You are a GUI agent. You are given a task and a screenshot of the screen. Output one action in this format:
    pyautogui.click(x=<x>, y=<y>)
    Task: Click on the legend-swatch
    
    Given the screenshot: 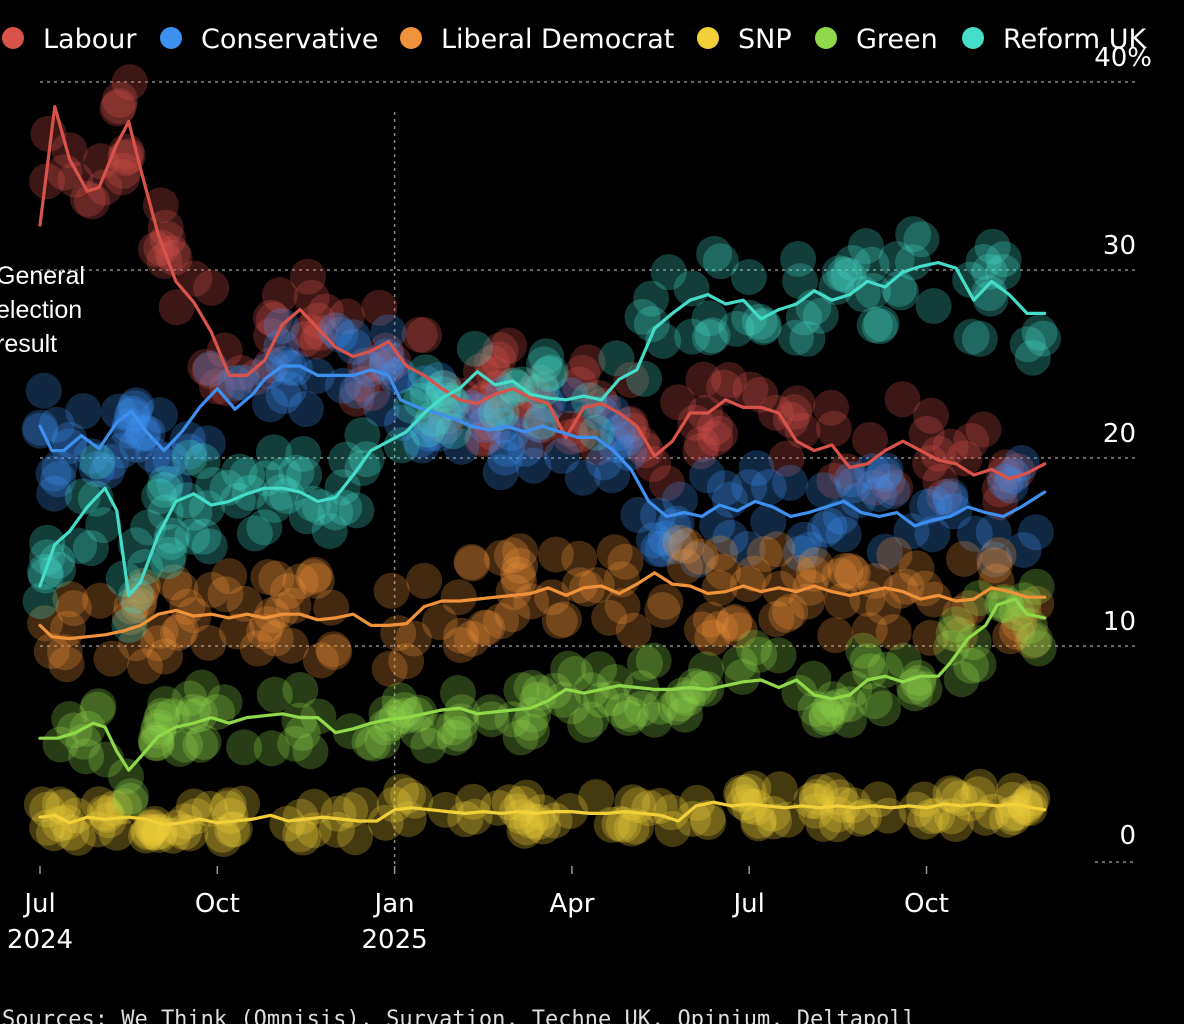 What is the action you would take?
    pyautogui.click(x=826, y=38)
    